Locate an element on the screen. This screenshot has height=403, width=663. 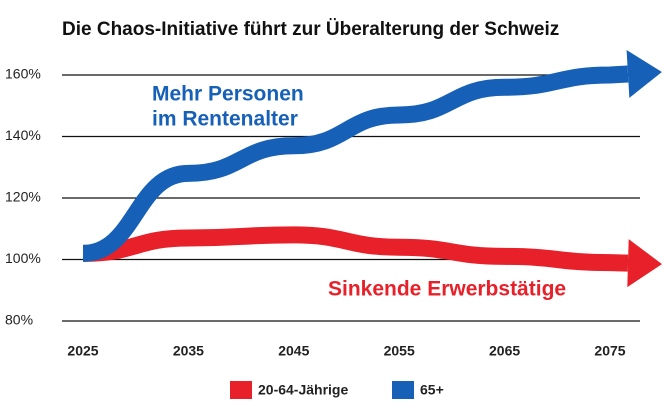
x-tick-label: 2035 is located at coordinates (188, 351).